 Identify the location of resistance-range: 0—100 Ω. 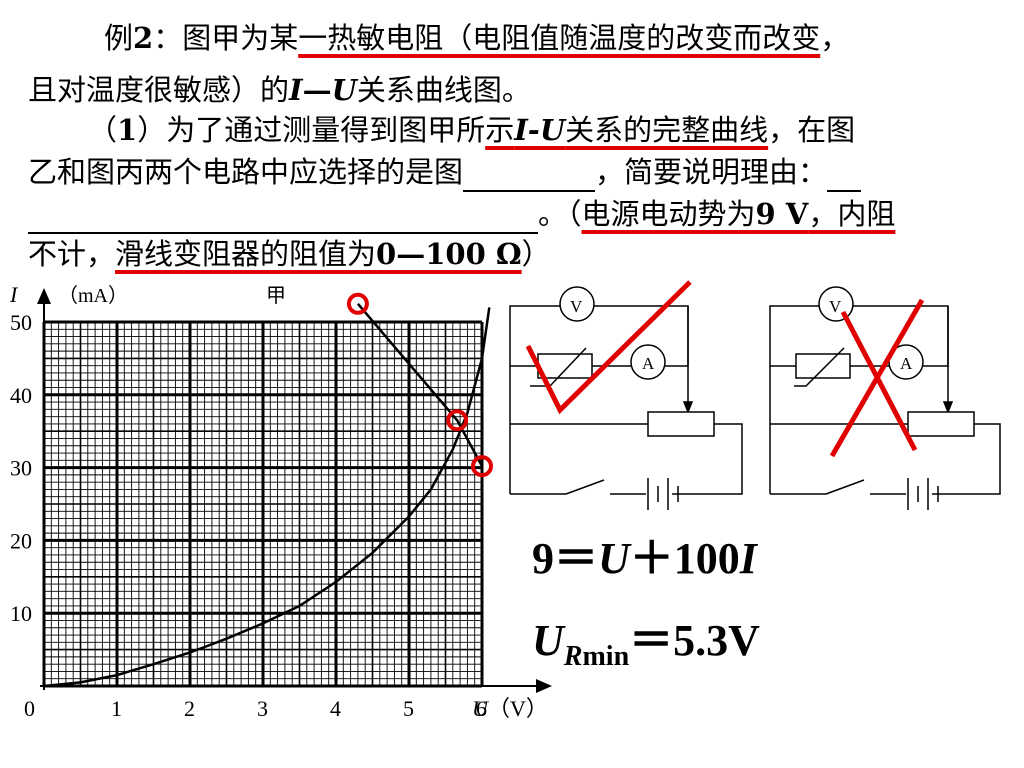
(449, 254).